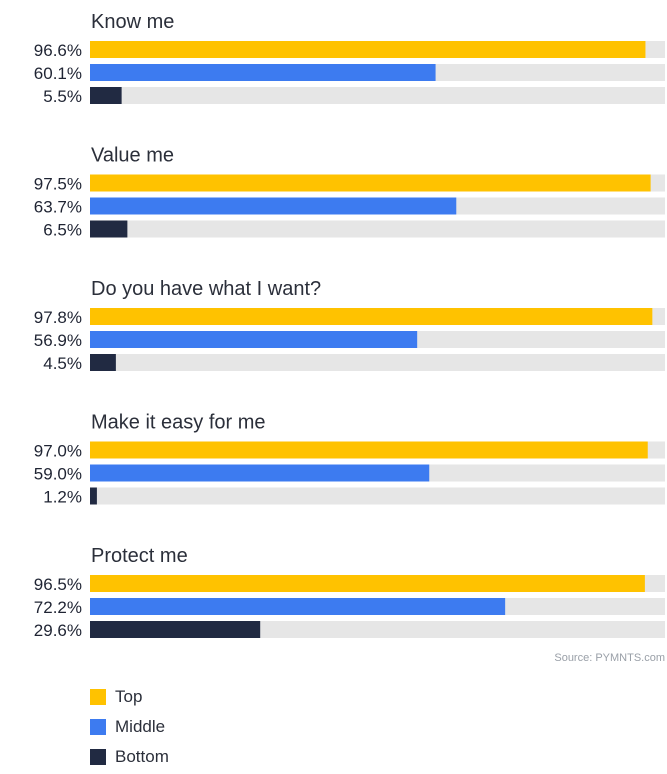  I want to click on category-title: Do you have what I want?, so click(206, 289).